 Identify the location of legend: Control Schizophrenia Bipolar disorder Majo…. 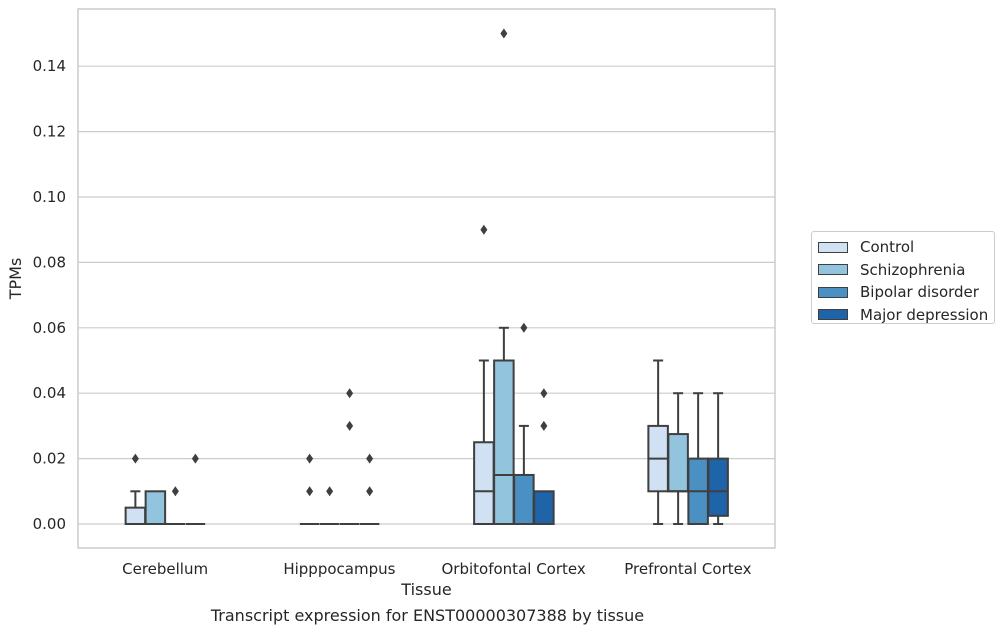
(903, 277).